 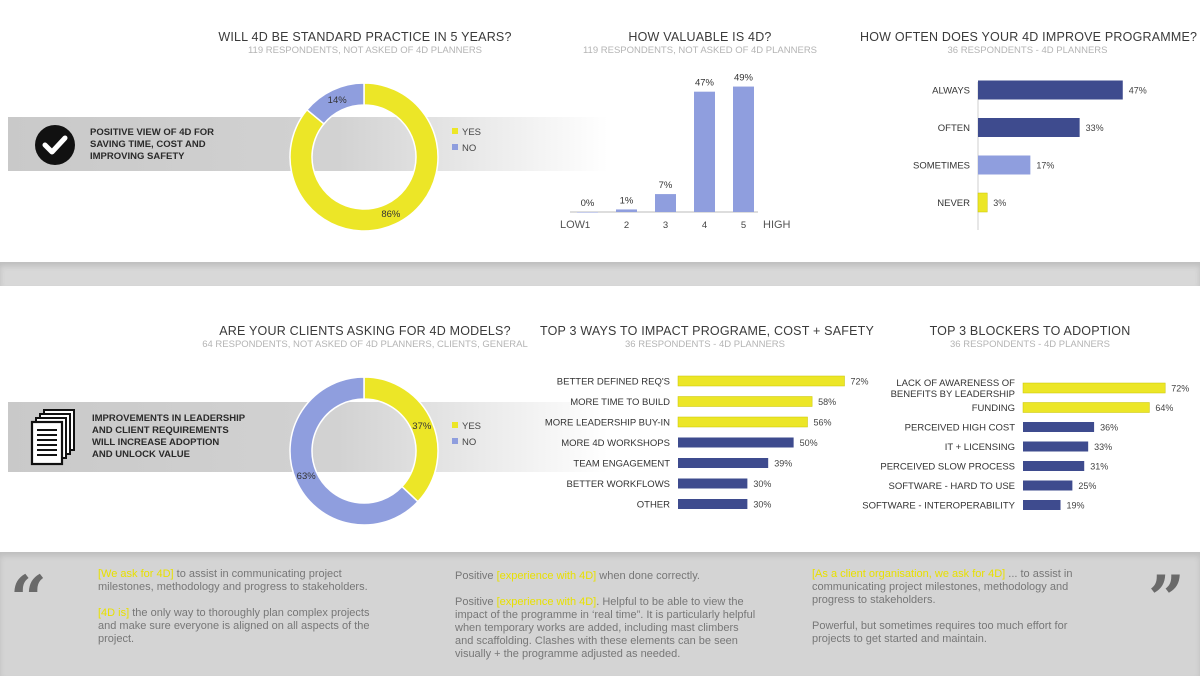 I want to click on bar-data-label: 58%, so click(x=827, y=402).